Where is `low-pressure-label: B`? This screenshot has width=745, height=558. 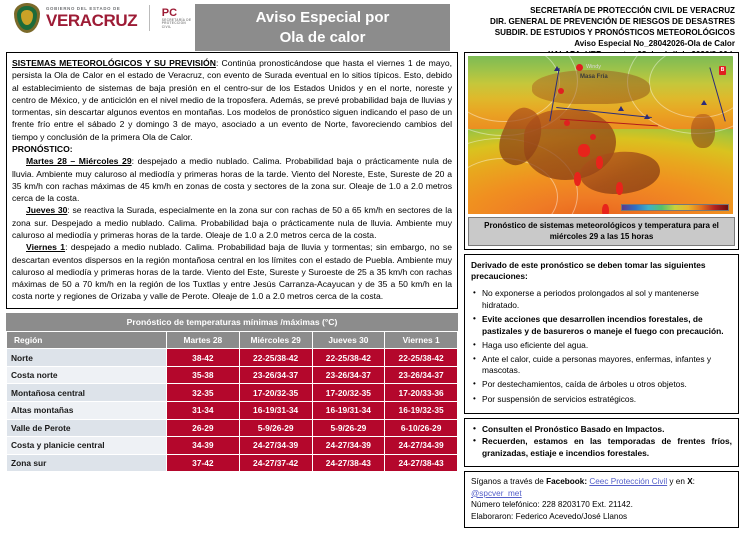 low-pressure-label: B is located at coordinates (722, 70).